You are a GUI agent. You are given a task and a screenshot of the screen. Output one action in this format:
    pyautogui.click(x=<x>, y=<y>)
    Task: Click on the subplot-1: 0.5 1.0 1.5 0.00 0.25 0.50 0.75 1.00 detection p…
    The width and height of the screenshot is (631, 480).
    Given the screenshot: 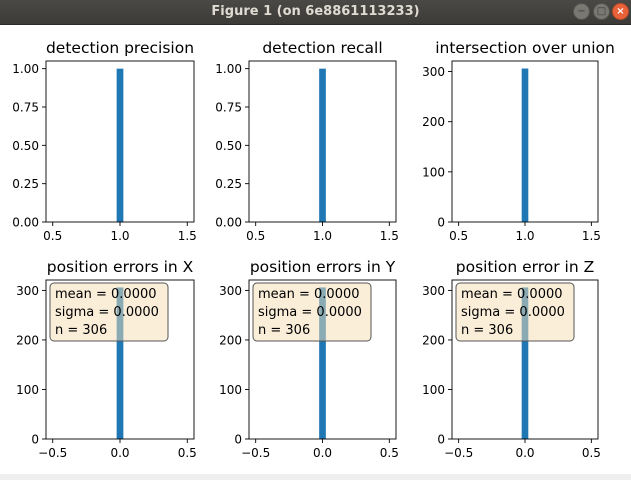 What is the action you would take?
    pyautogui.click(x=104, y=141)
    